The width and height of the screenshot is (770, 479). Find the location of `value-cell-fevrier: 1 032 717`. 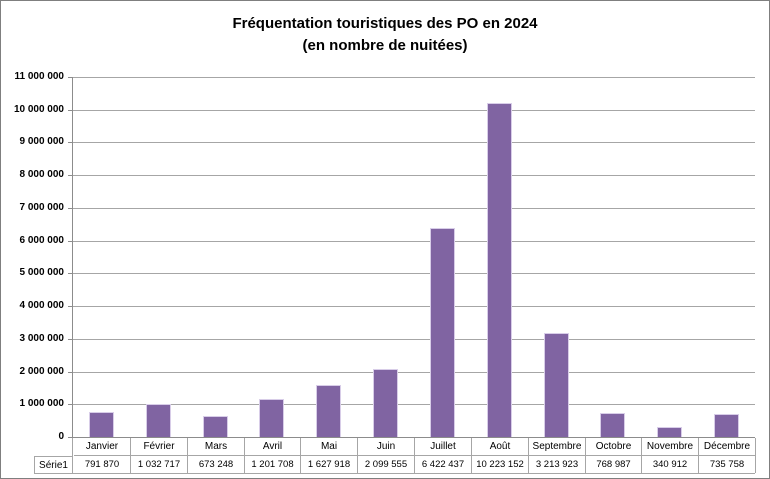

value-cell-fevrier: 1 032 717 is located at coordinates (159, 464).